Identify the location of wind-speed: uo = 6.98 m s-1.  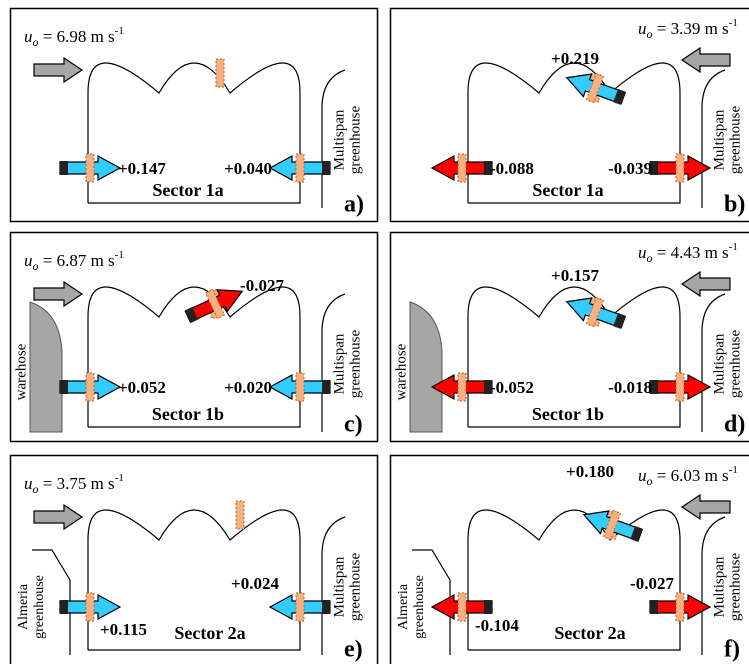
(74, 37).